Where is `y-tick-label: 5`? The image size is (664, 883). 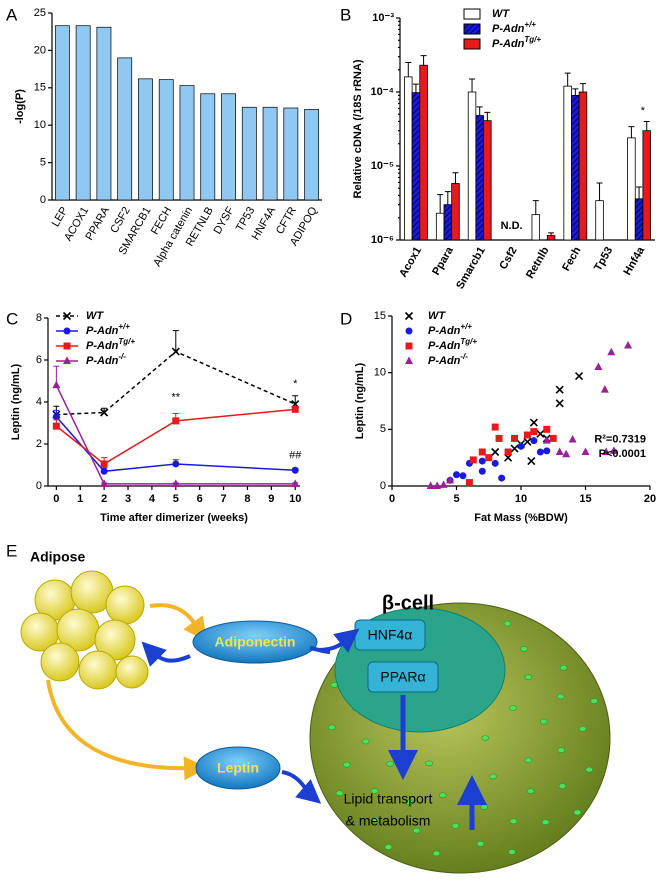
y-tick-label: 5 is located at coordinates (43, 163).